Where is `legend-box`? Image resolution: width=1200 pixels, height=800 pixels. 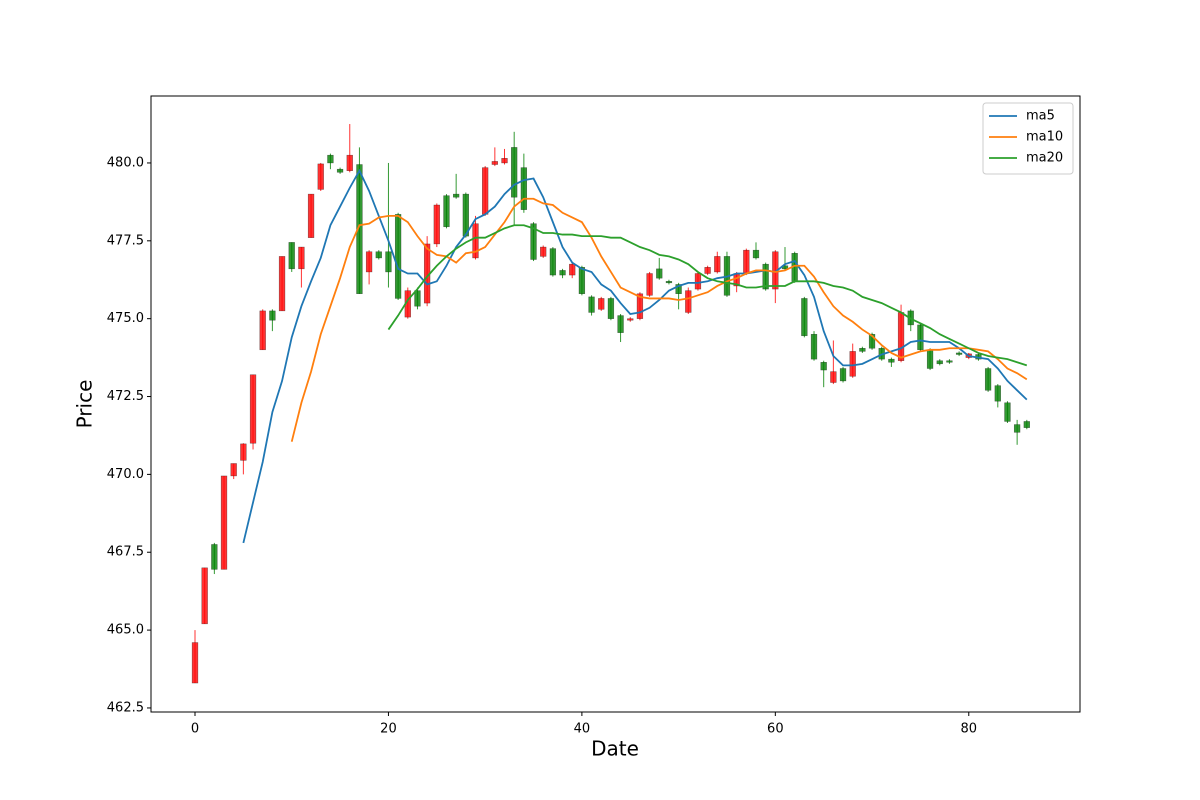 legend-box is located at coordinates (1028, 138).